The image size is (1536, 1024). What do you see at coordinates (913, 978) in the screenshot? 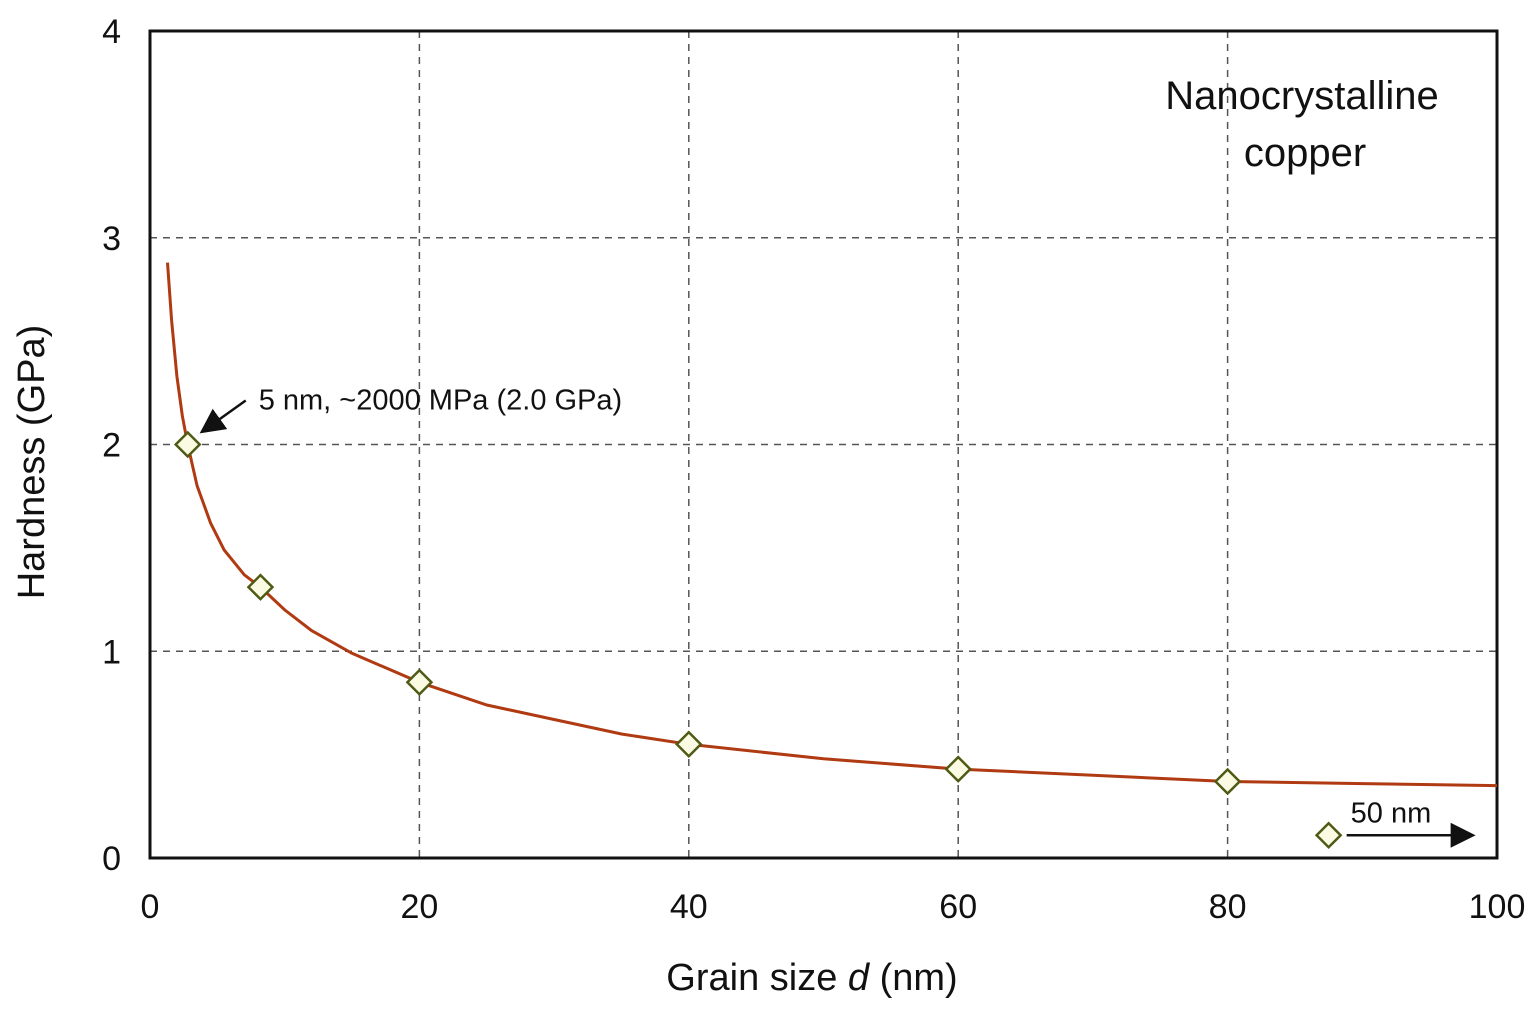
I see `x-axis-label-suffix: (nm)` at bounding box center [913, 978].